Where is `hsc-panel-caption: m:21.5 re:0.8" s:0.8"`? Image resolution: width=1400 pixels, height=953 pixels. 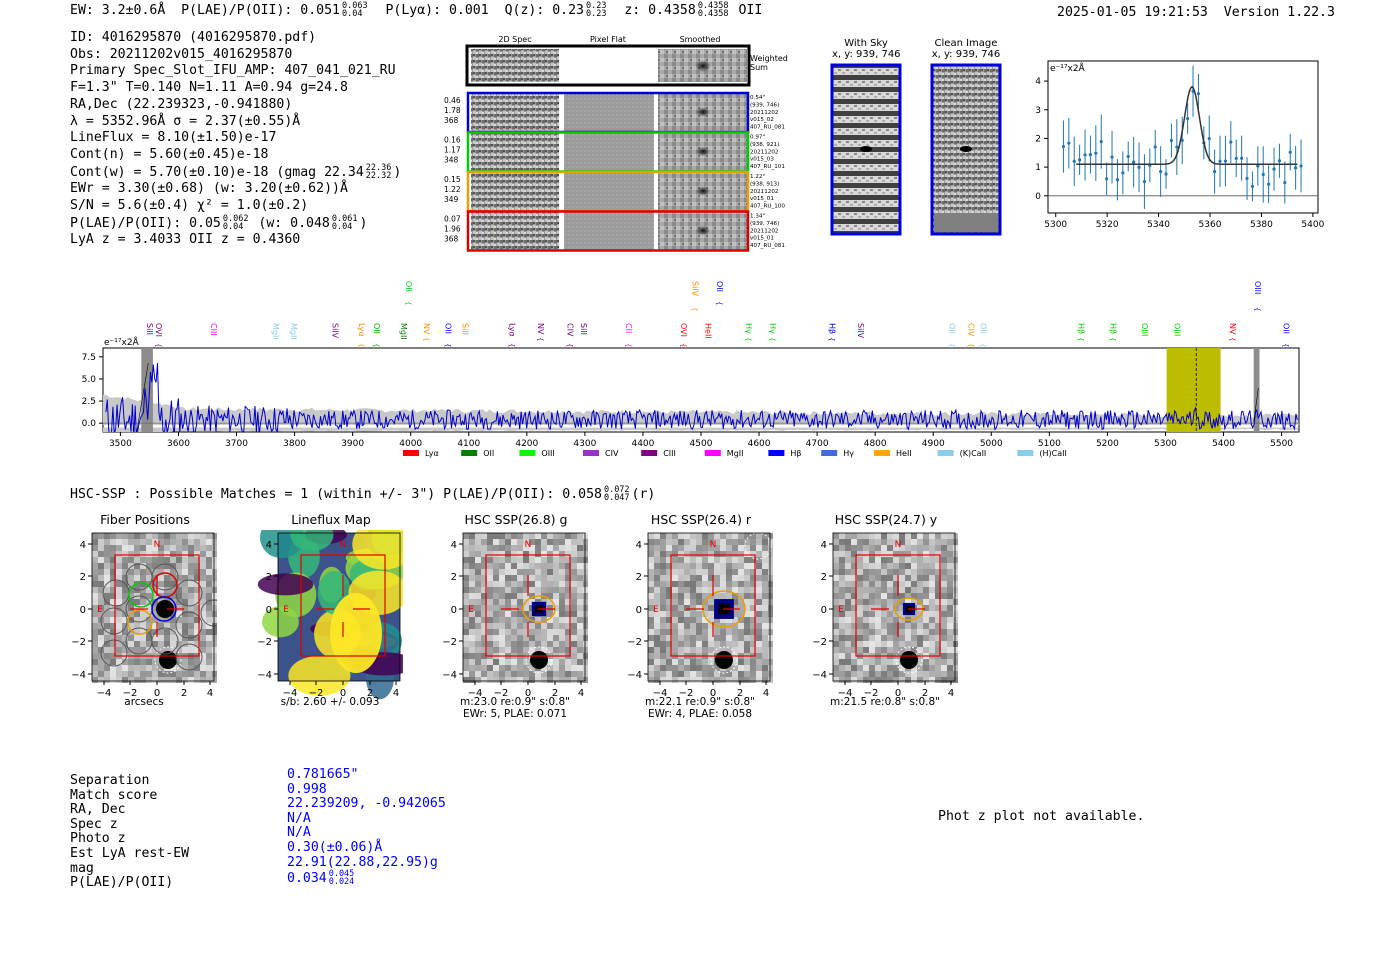 hsc-panel-caption: m:21.5 re:0.8" s:0.8" is located at coordinates (885, 702).